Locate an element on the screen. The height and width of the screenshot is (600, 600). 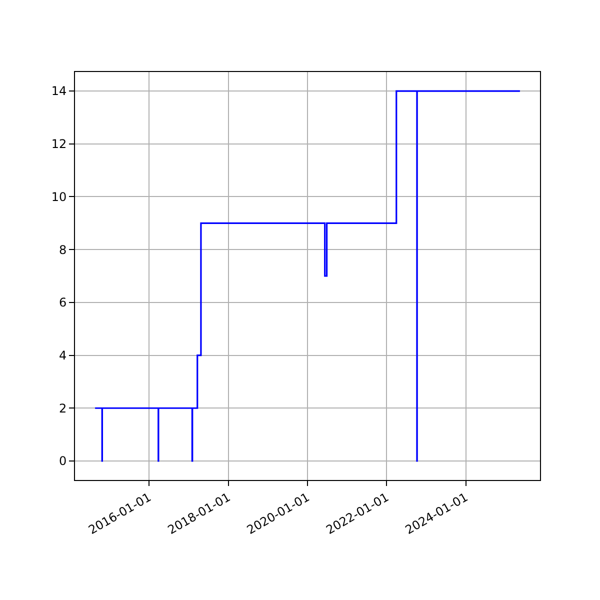
y-tick-label: 14 is located at coordinates (59, 91).